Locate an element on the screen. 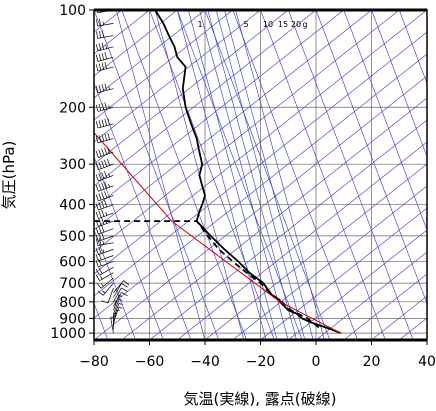 Image resolution: width=436 pixels, height=411 pixels. y-tick-label: 400 is located at coordinates (72, 206).